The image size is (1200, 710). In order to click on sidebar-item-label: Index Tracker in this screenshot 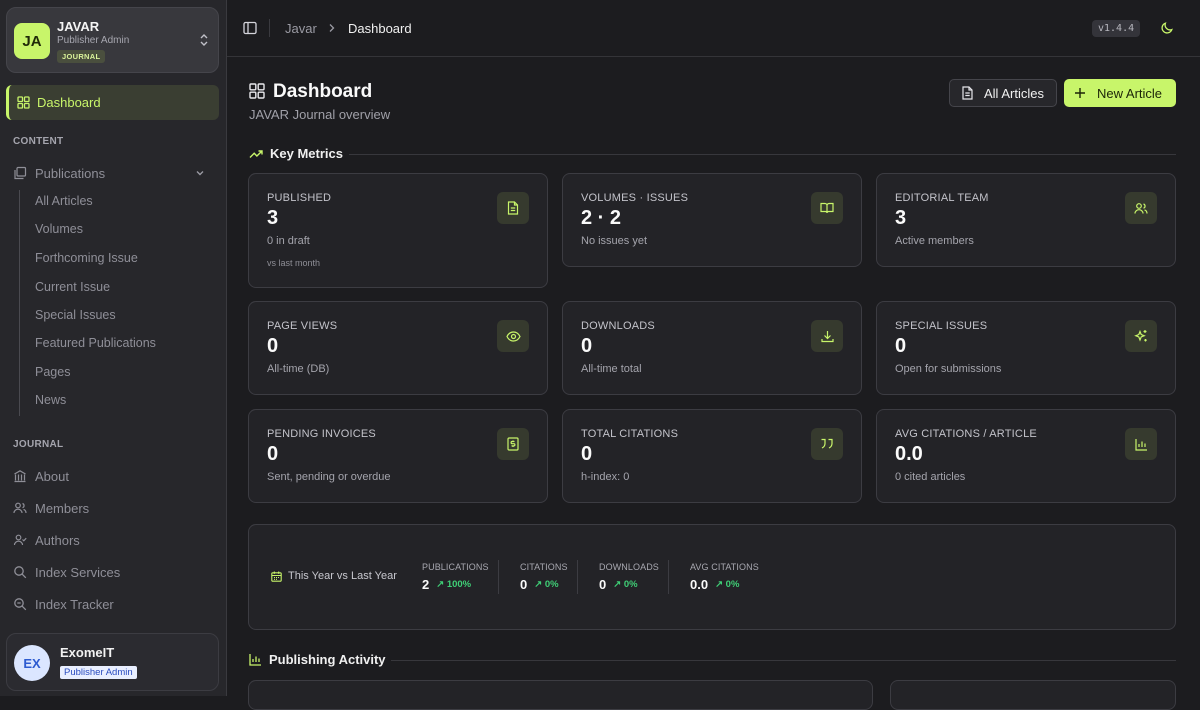, I will do `click(74, 604)`.